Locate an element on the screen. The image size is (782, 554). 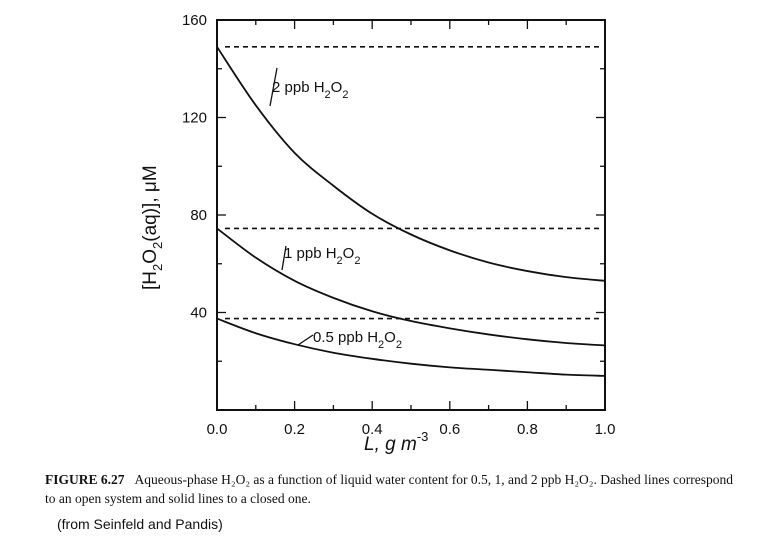
x-axis-title: L, g m-3 is located at coordinates (396, 442).